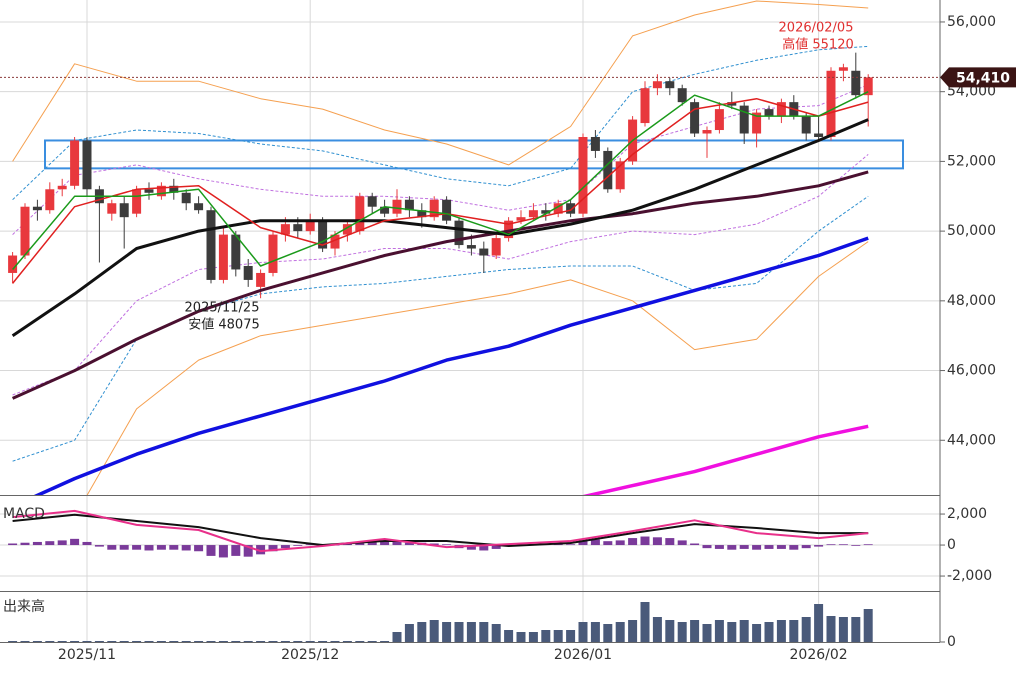  Describe the element at coordinates (971, 440) in the screenshot. I see `y-tick-label: 44,000` at that location.